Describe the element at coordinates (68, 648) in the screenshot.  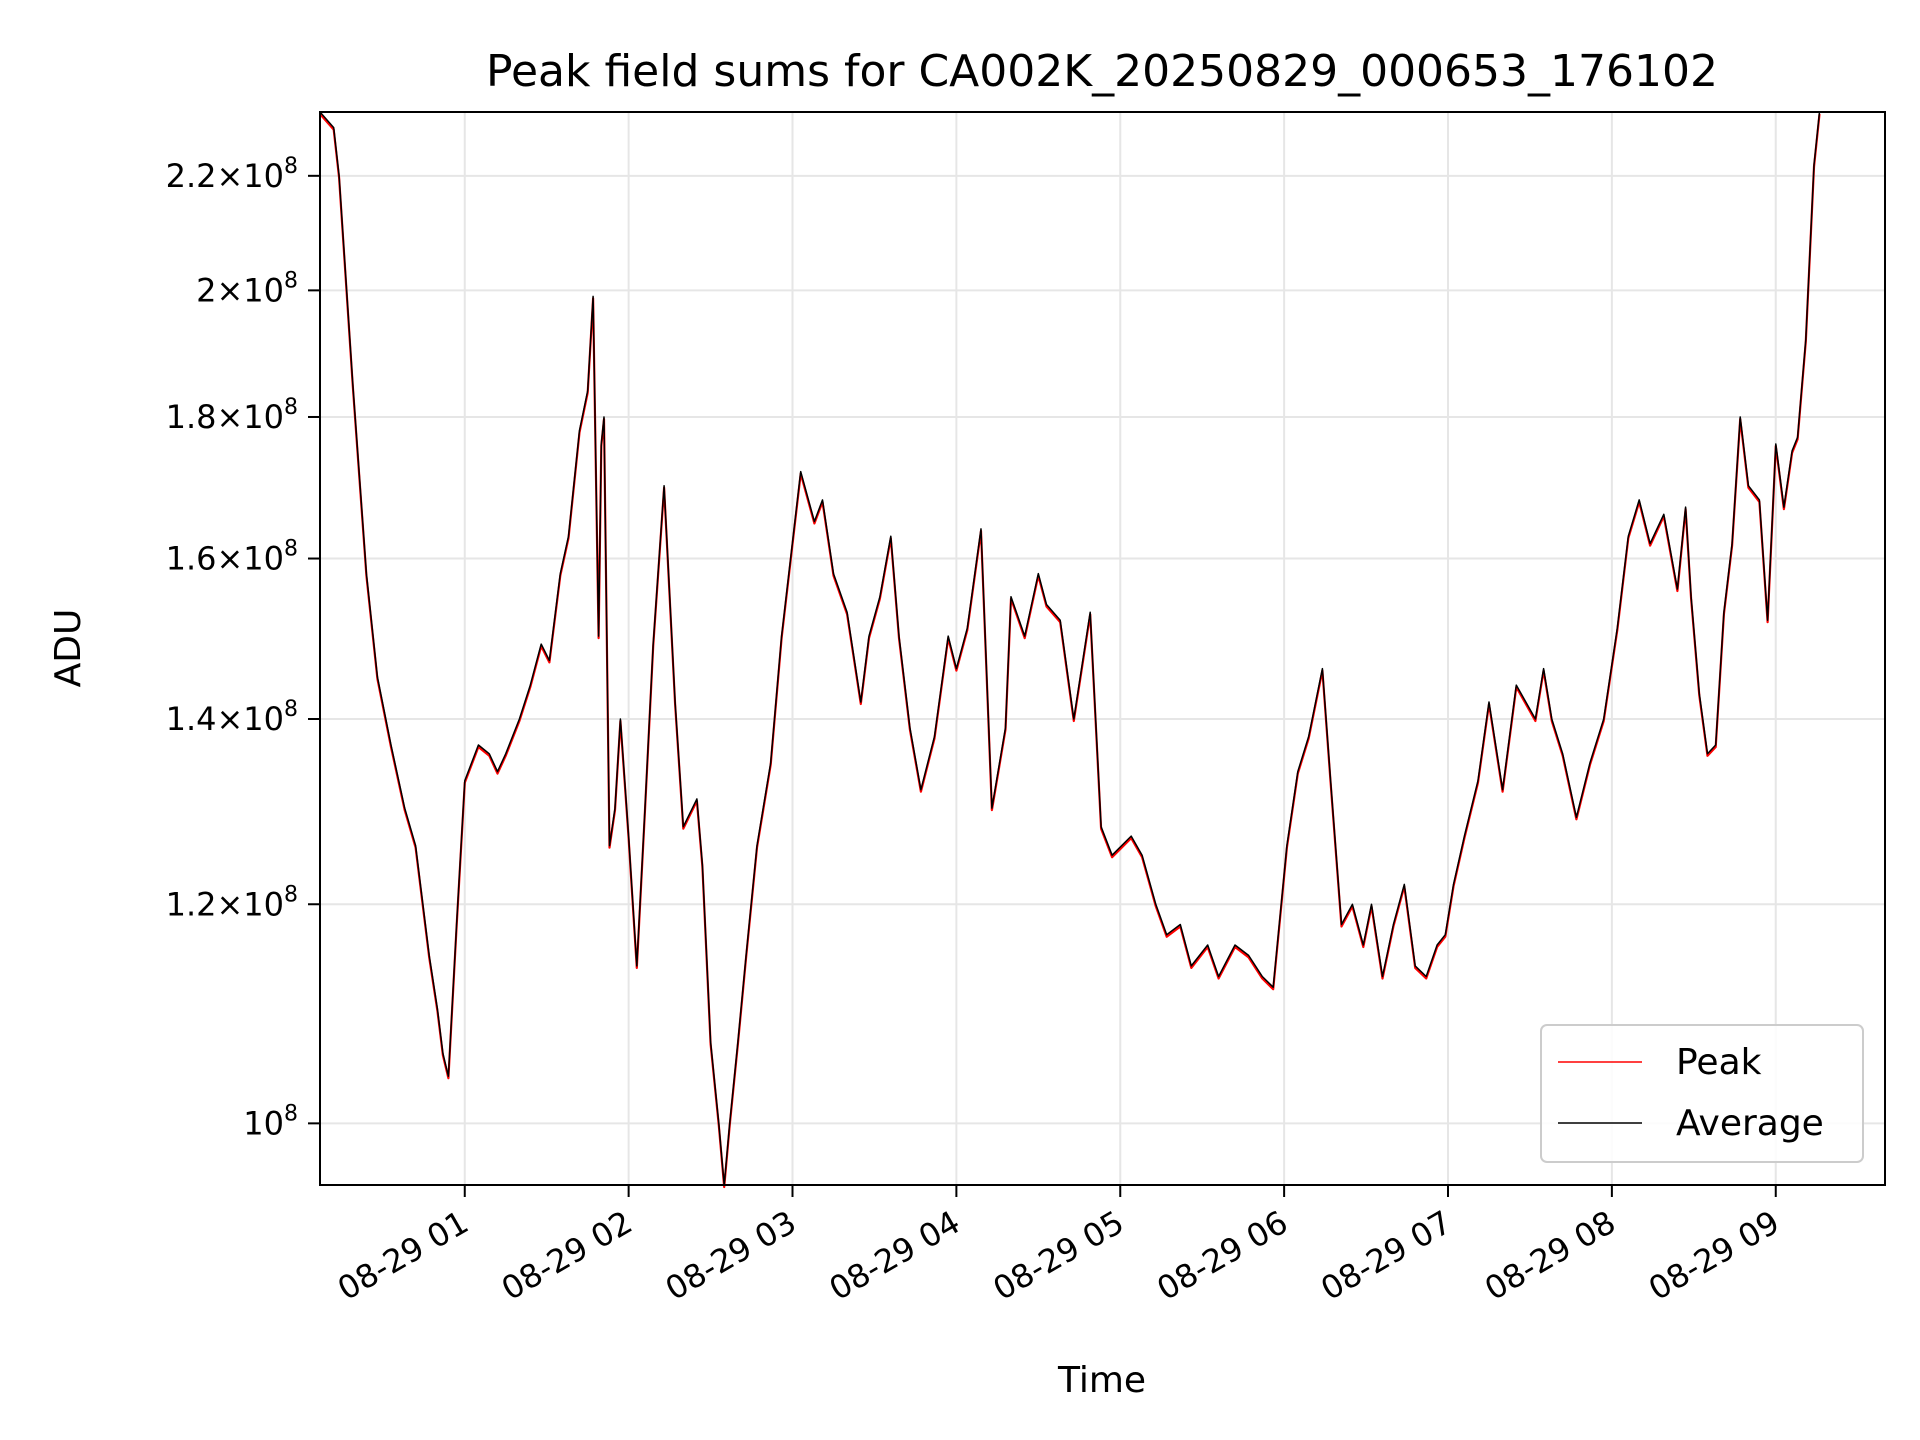
I see `y-axis-label: ADU` at that location.